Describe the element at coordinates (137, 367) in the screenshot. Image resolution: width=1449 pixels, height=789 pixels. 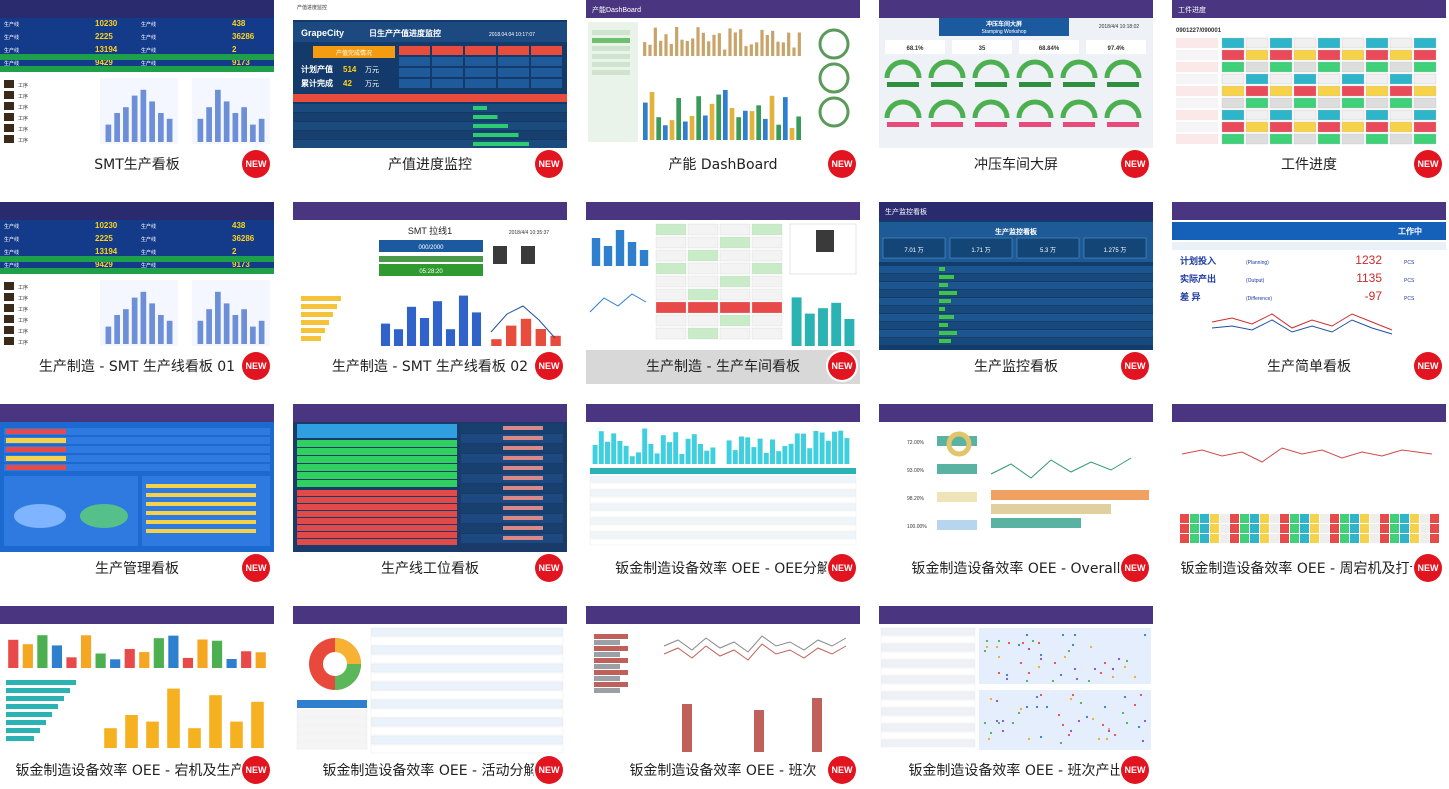
I see `card-caption: 生产制造 - SMT 生产线看板 01` at that location.